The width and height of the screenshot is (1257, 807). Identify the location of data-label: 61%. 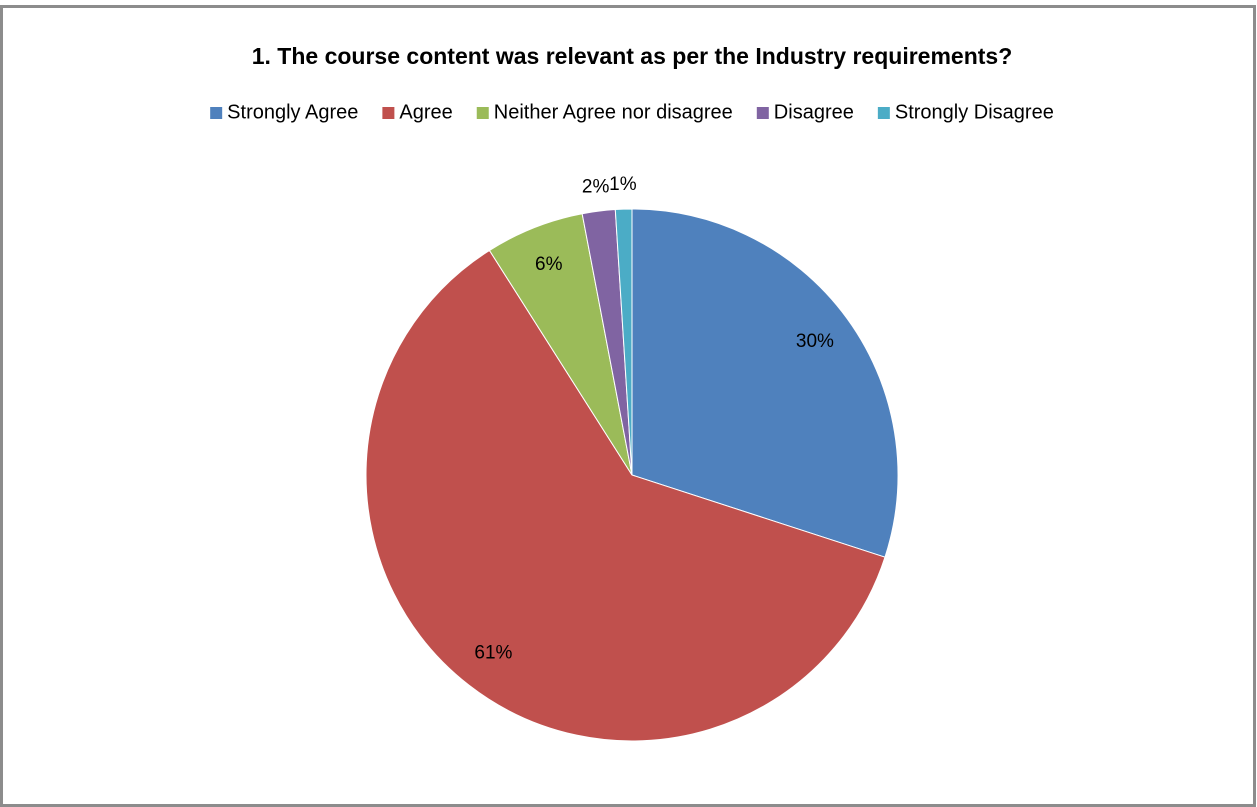
(493, 653).